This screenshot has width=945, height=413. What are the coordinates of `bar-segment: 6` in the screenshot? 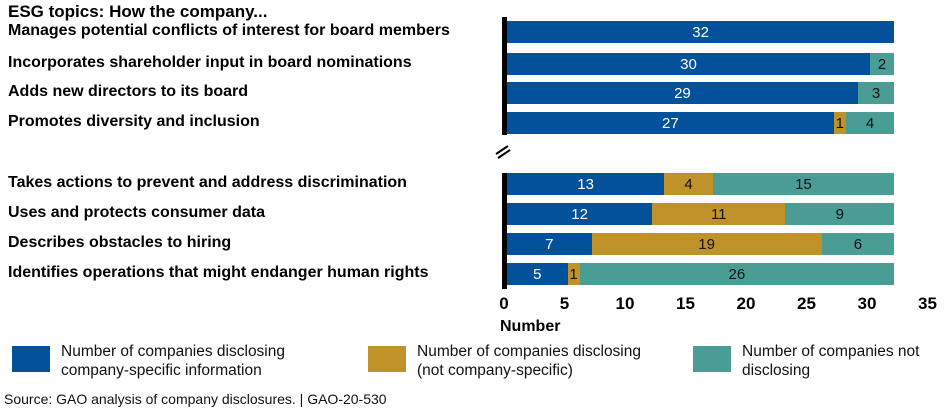 It's located at (858, 244).